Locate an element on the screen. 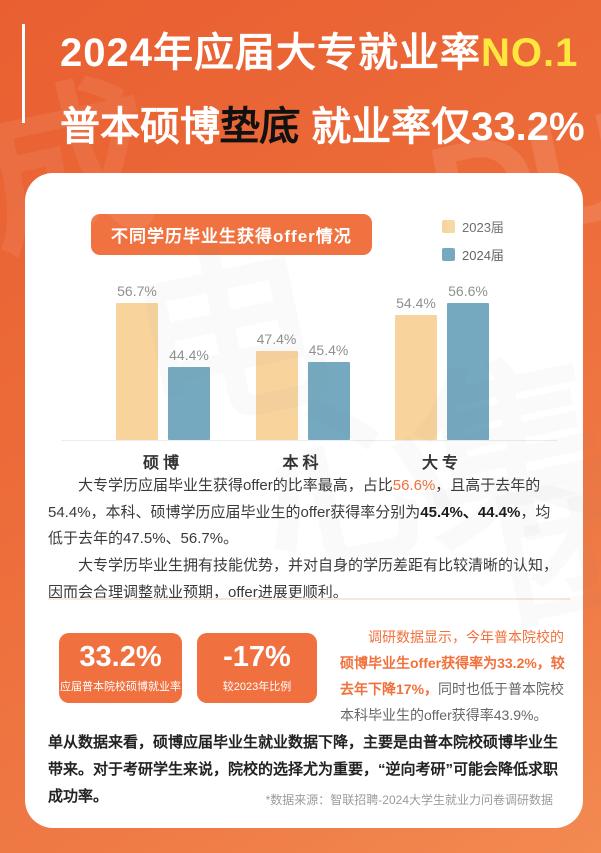  legend-label: 2024届 is located at coordinates (483, 255).